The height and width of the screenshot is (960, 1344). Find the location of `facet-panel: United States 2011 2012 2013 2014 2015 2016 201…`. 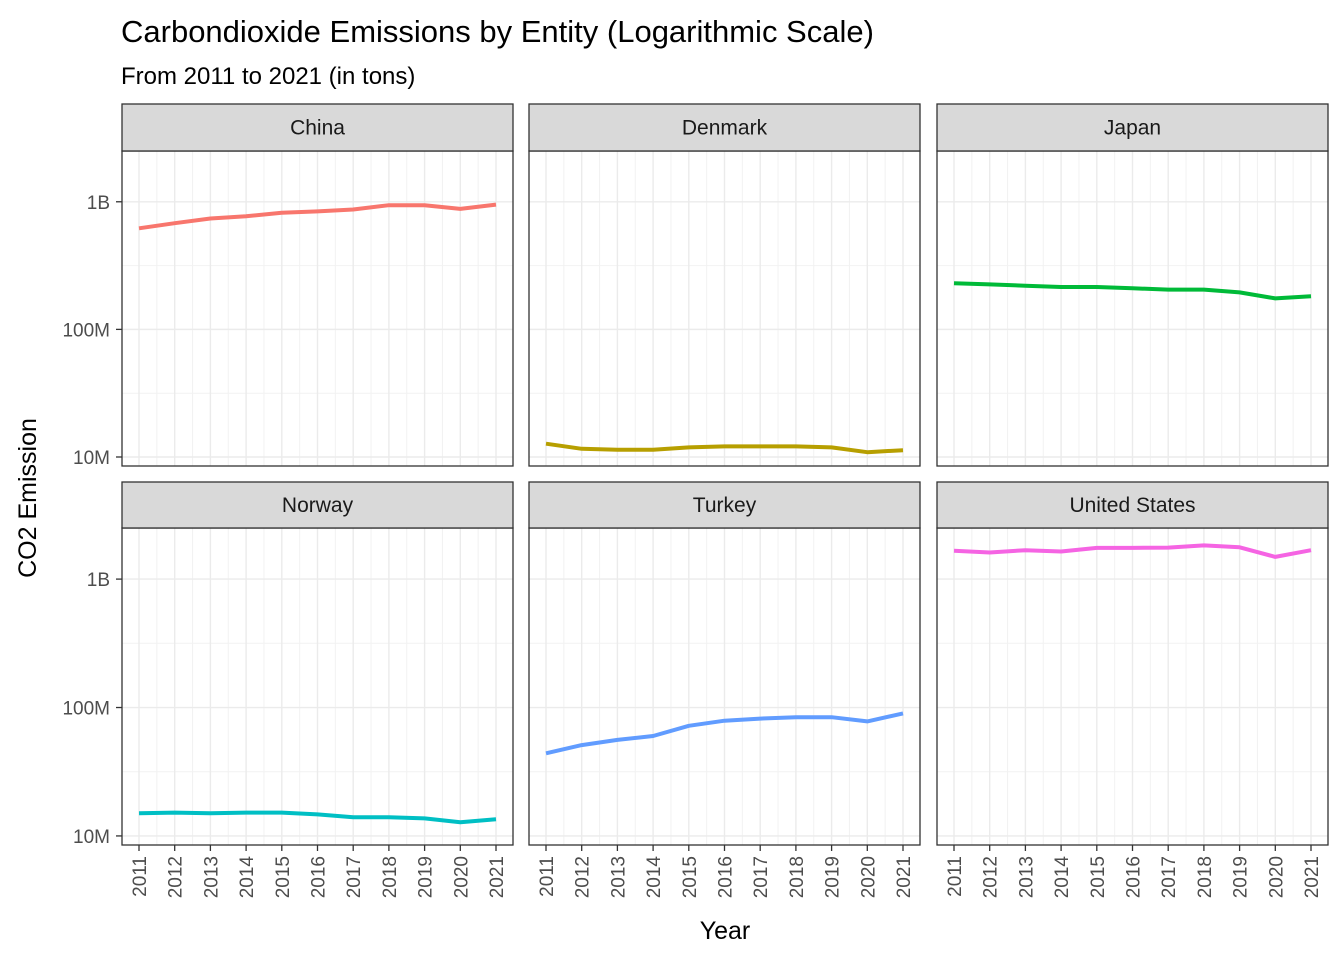

facet-panel: United States 2011 2012 2013 2014 2015 2016 201… is located at coordinates (1132, 690).